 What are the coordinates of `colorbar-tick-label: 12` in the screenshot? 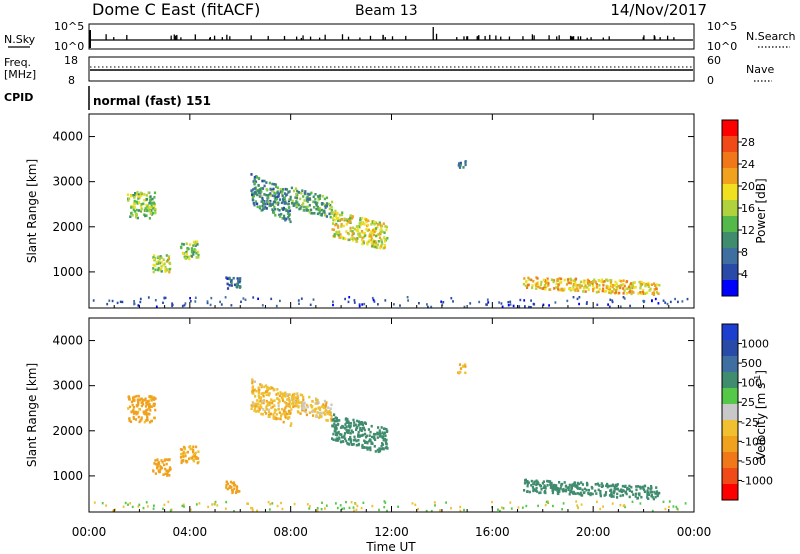 It's located at (748, 230).